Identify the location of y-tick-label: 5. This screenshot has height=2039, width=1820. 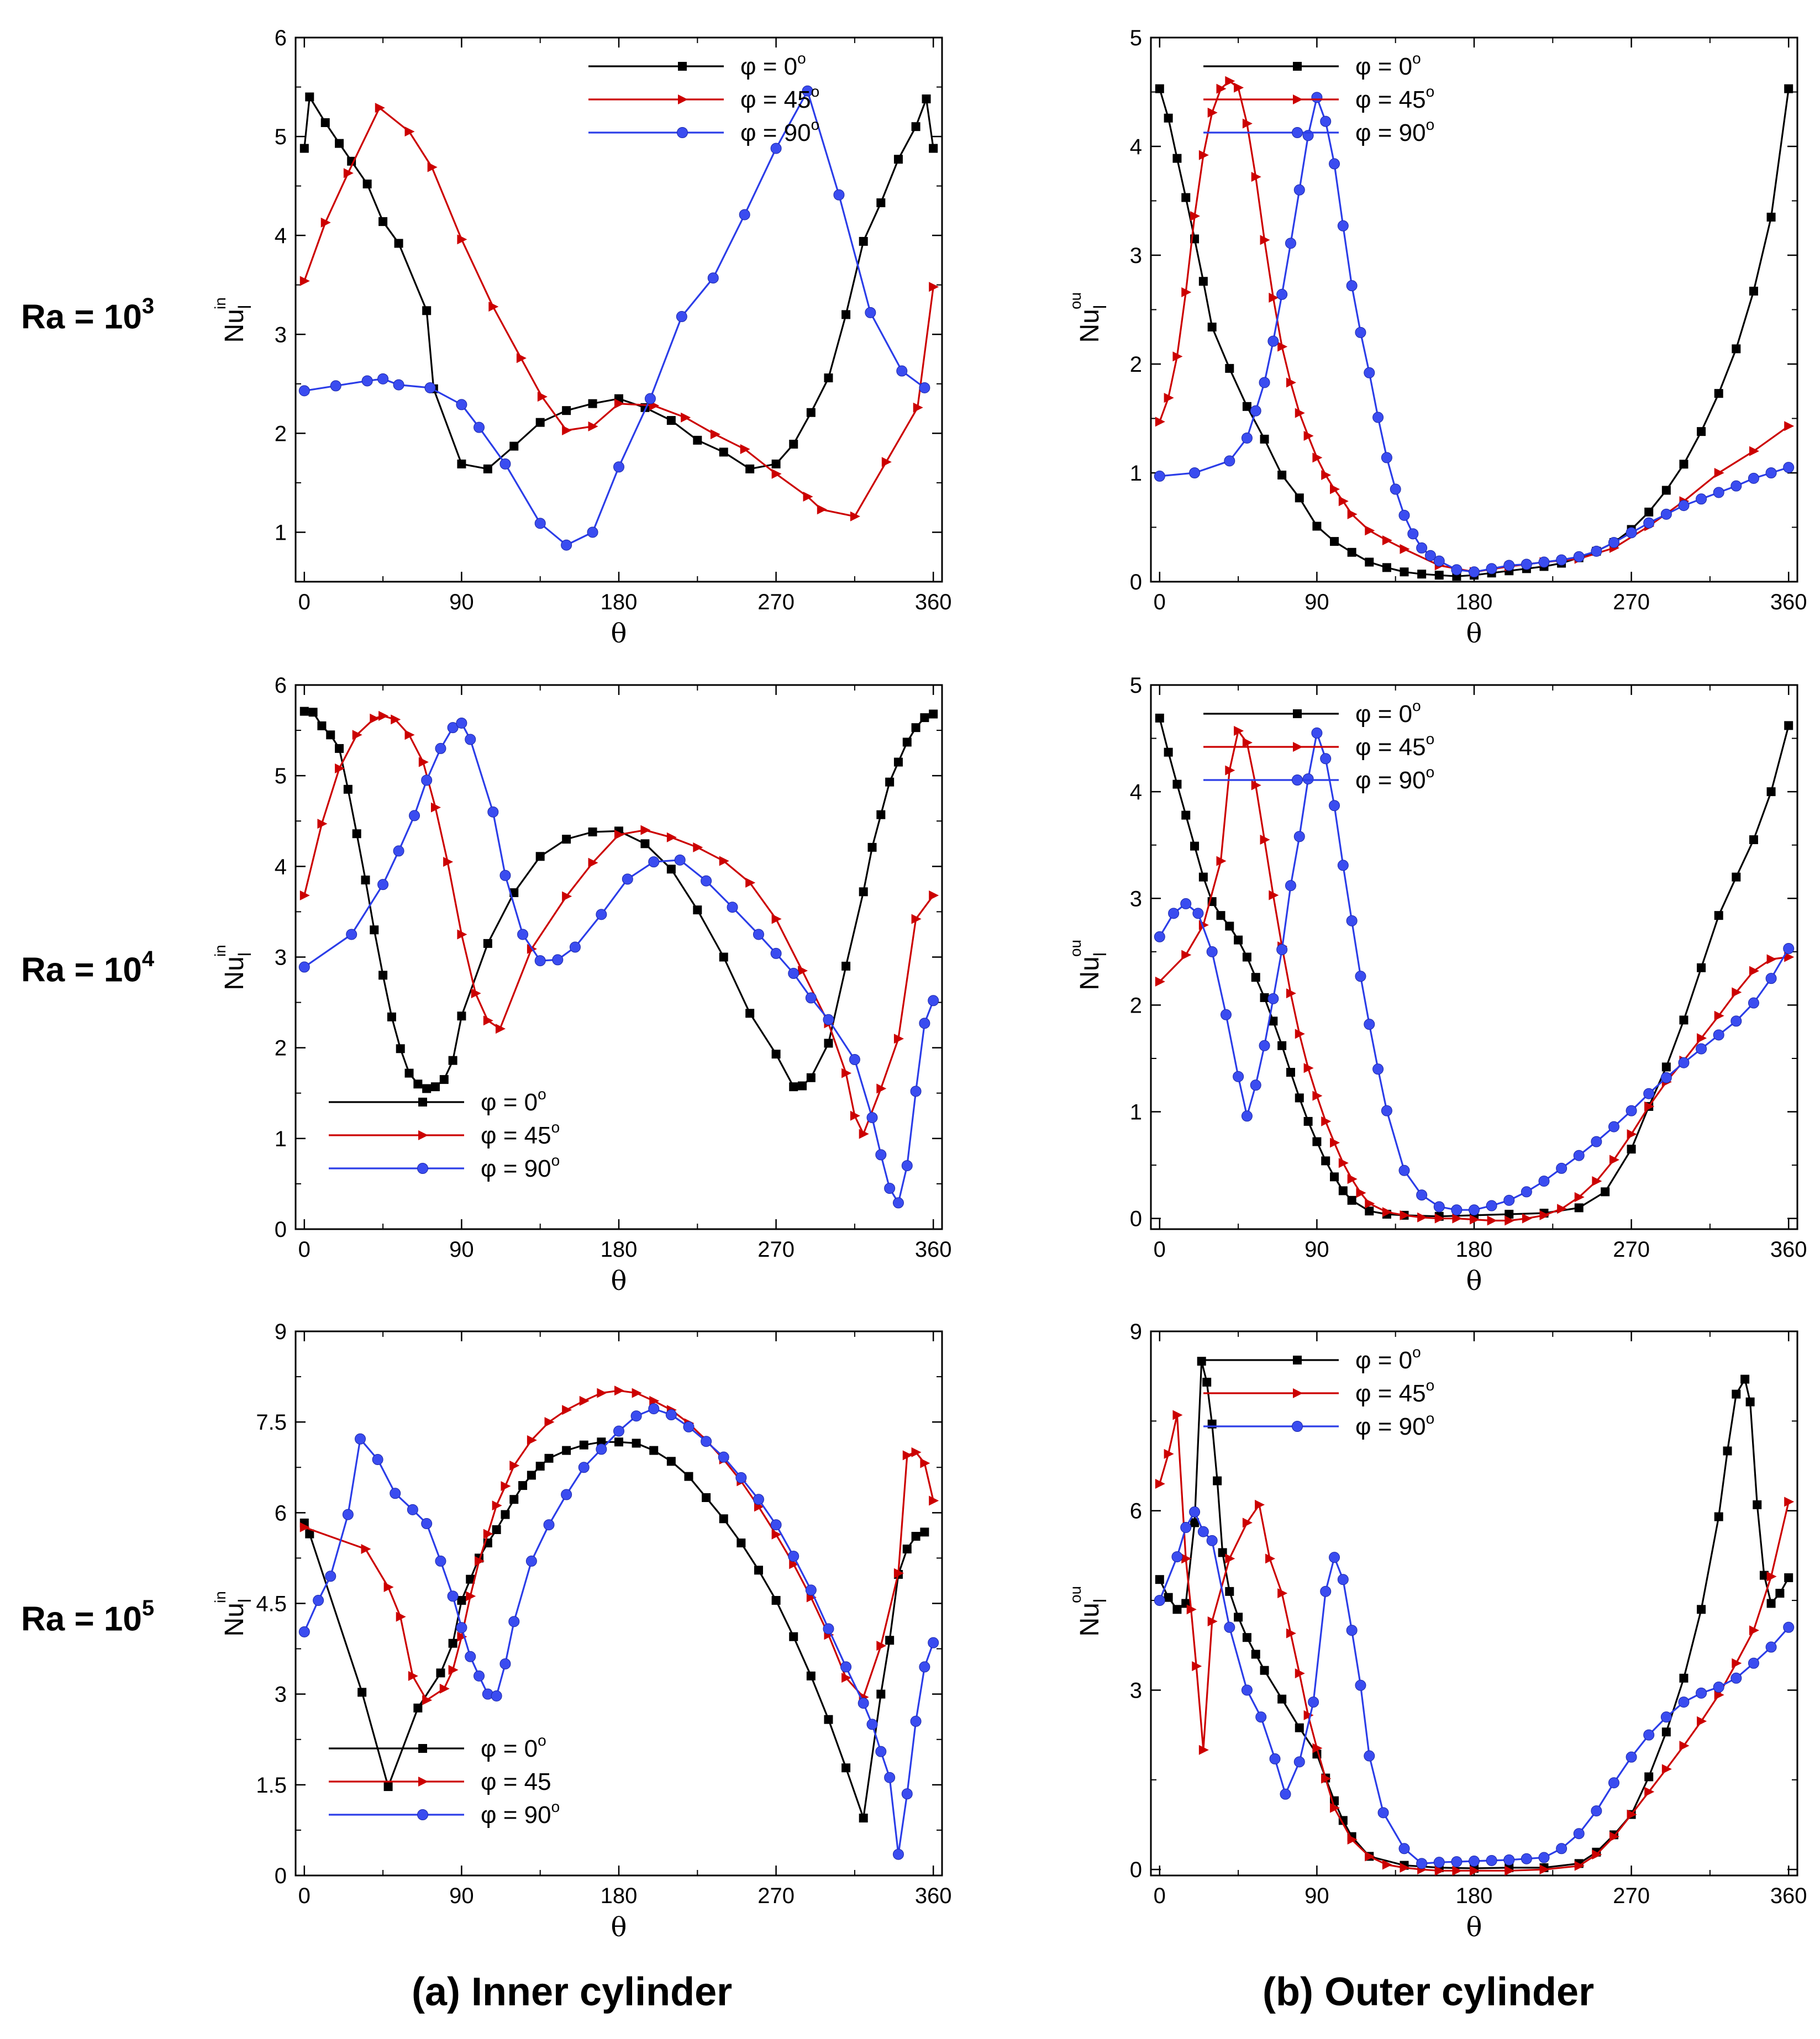
(281, 776).